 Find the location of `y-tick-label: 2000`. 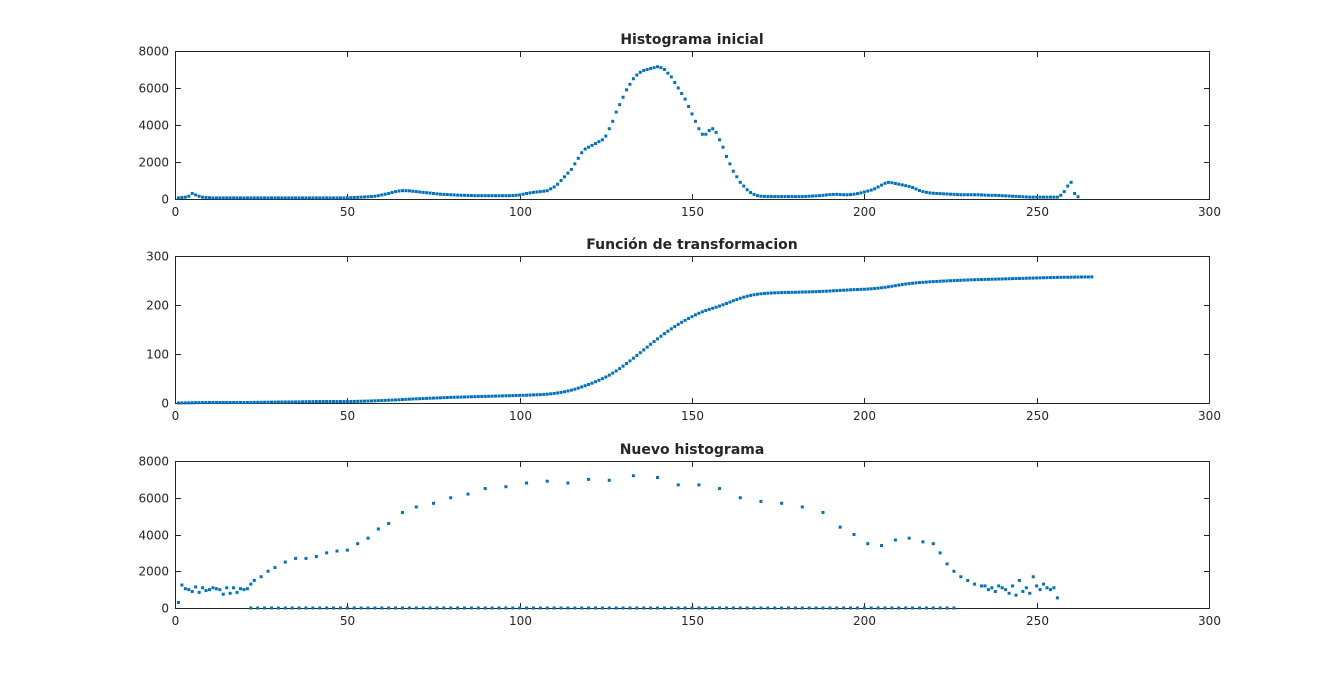

y-tick-label: 2000 is located at coordinates (153, 572).